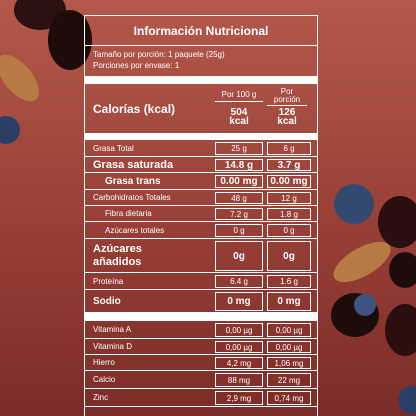  Describe the element at coordinates (159, 54) in the screenshot. I see `serving-size: Tamaño por porción: 1 paquete (25g)` at that location.